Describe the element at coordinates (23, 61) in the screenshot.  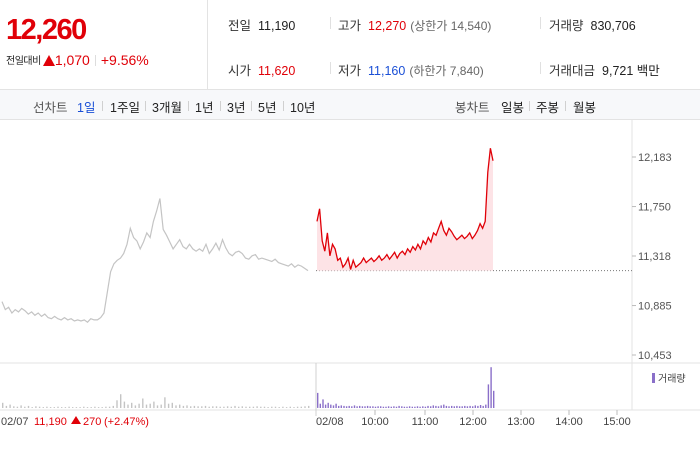
I see `change-label: 전일대비` at that location.